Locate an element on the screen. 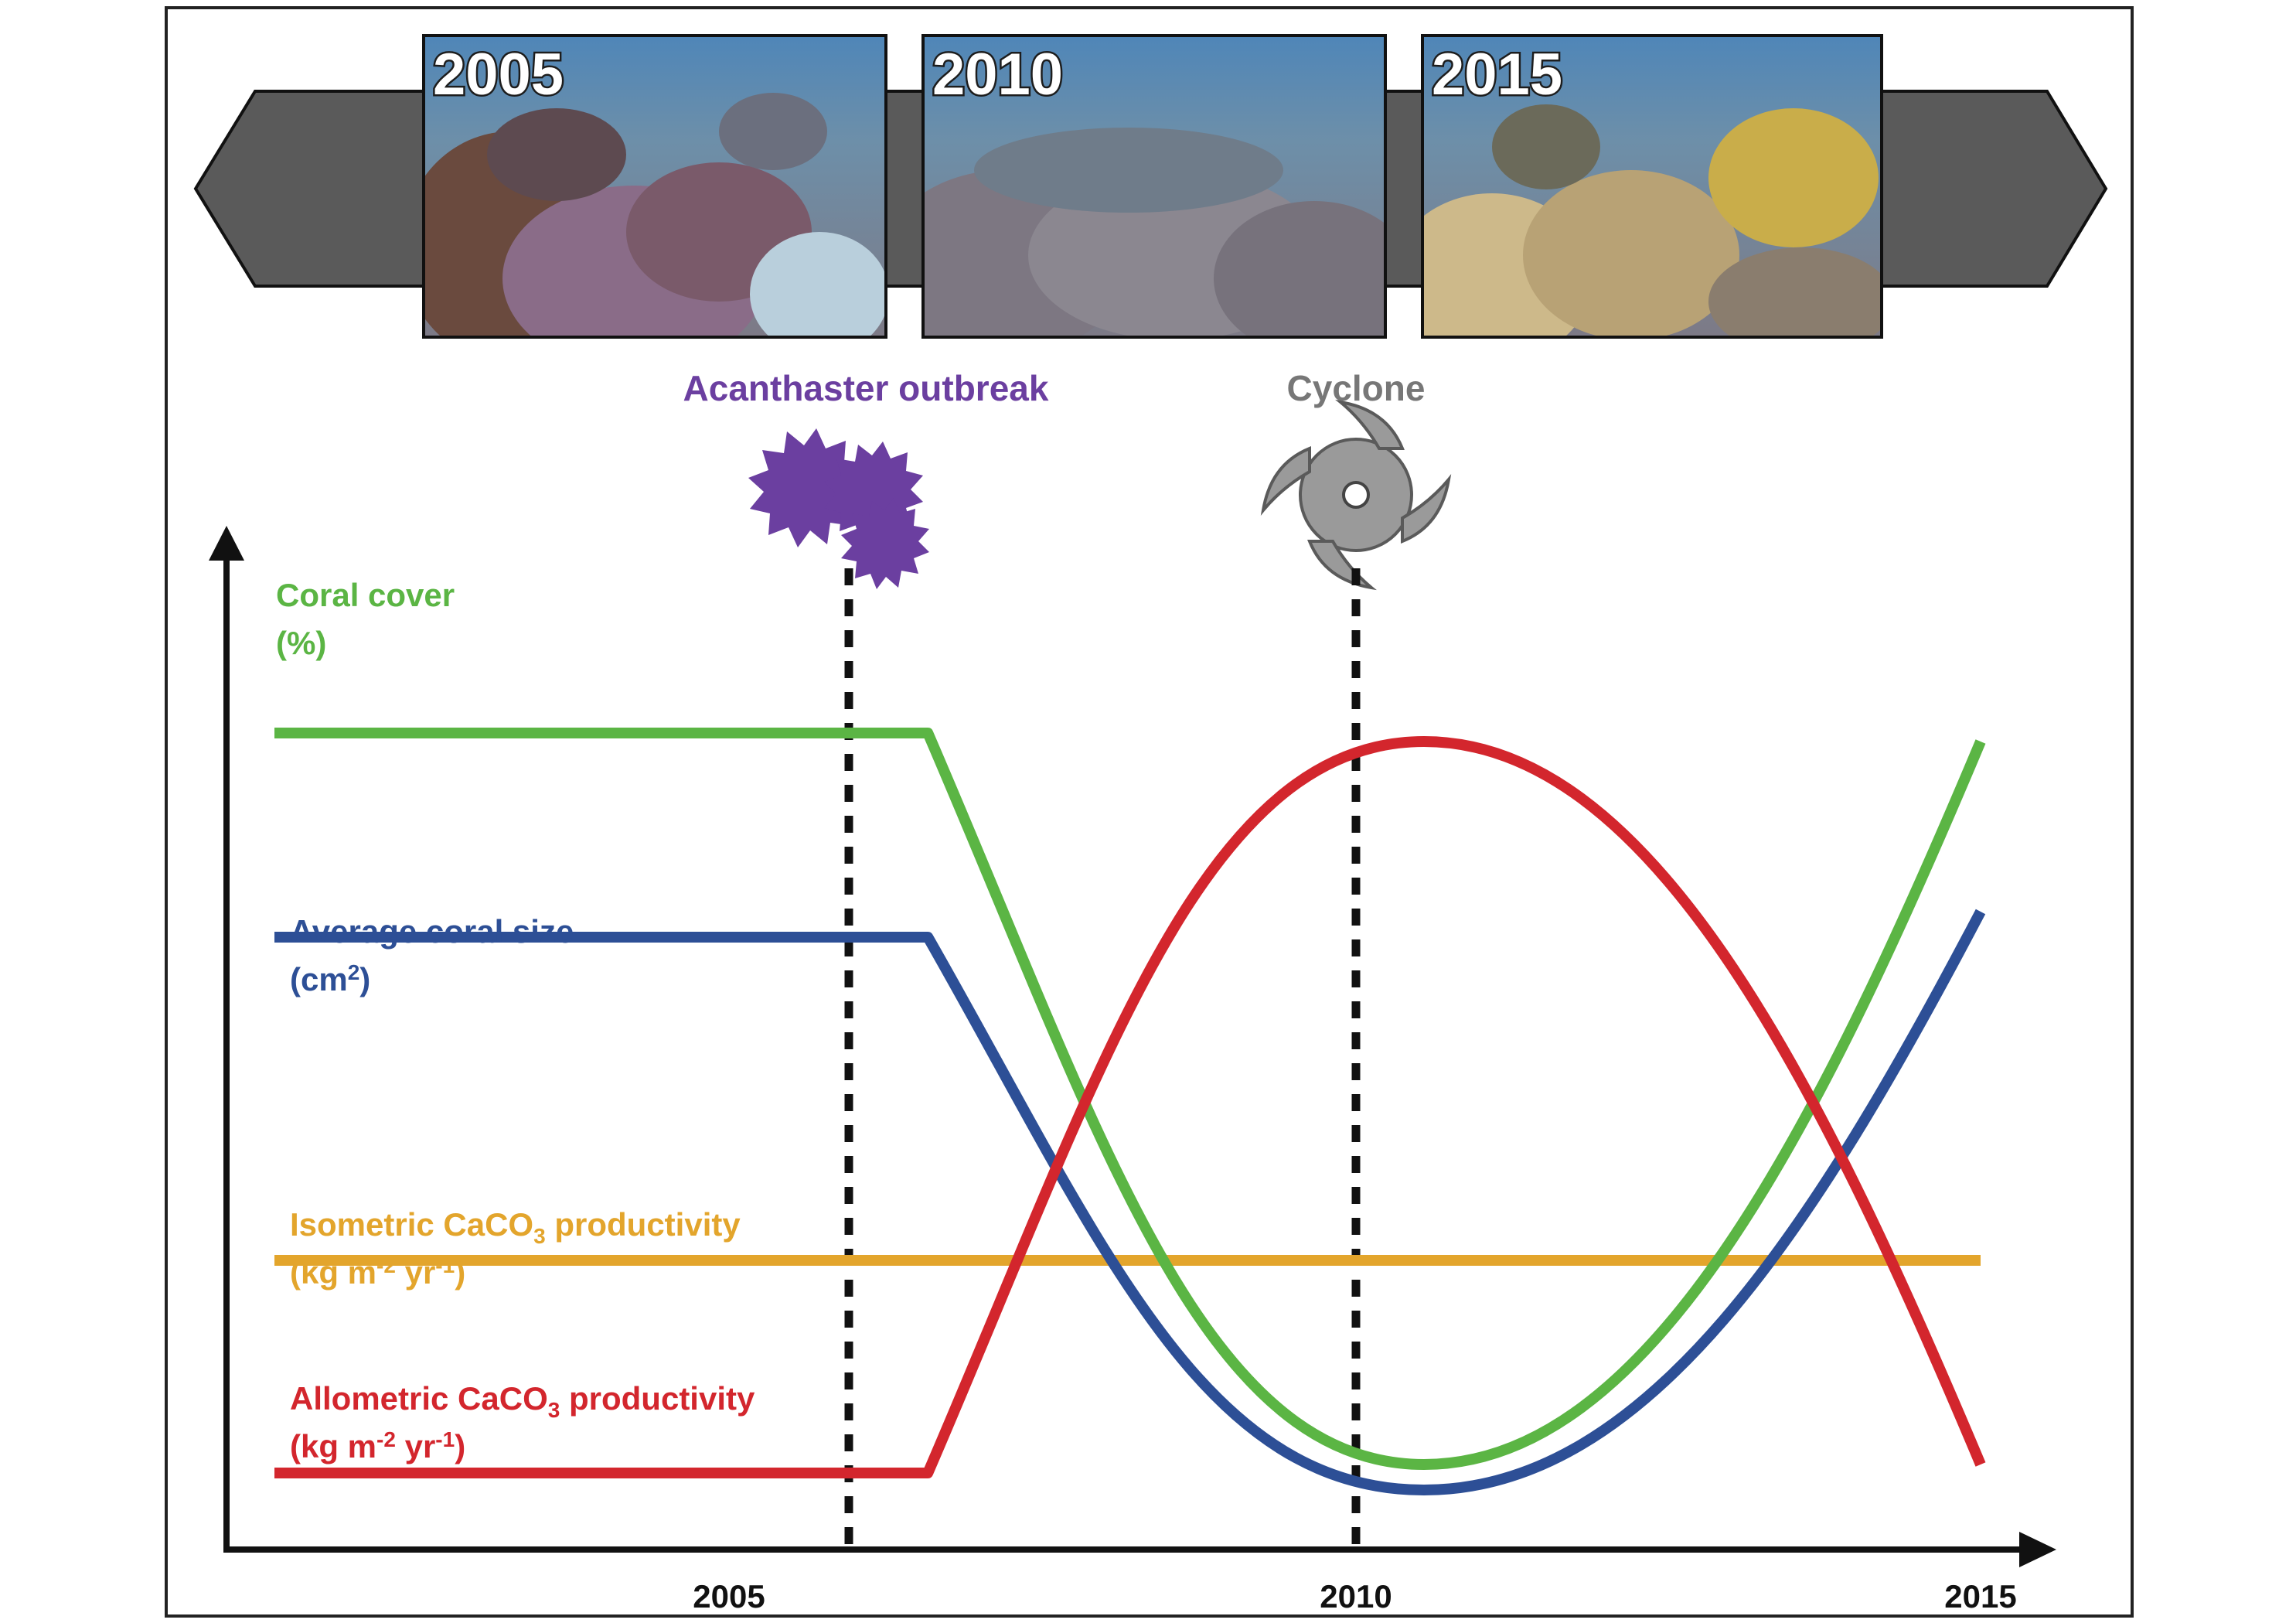  x-axis-arrowhead is located at coordinates (2037, 1549).